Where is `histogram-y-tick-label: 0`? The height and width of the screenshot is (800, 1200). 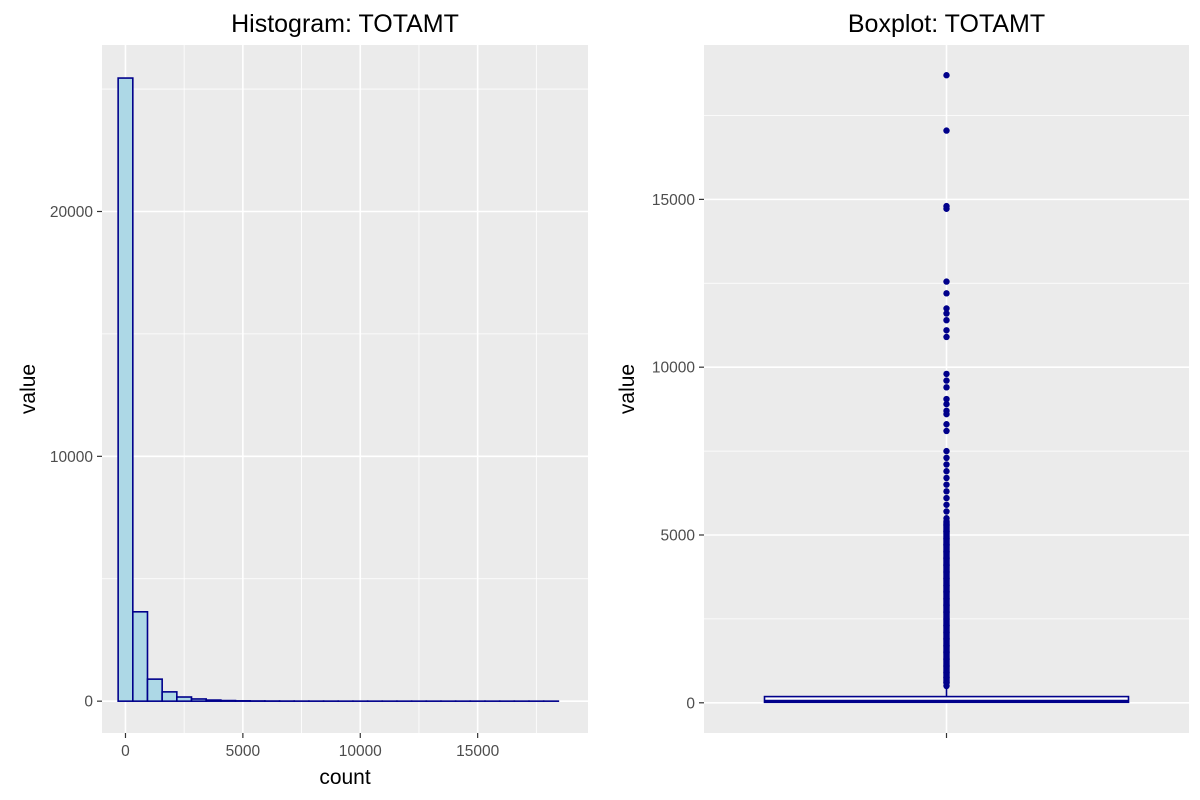 histogram-y-tick-label: 0 is located at coordinates (88, 702).